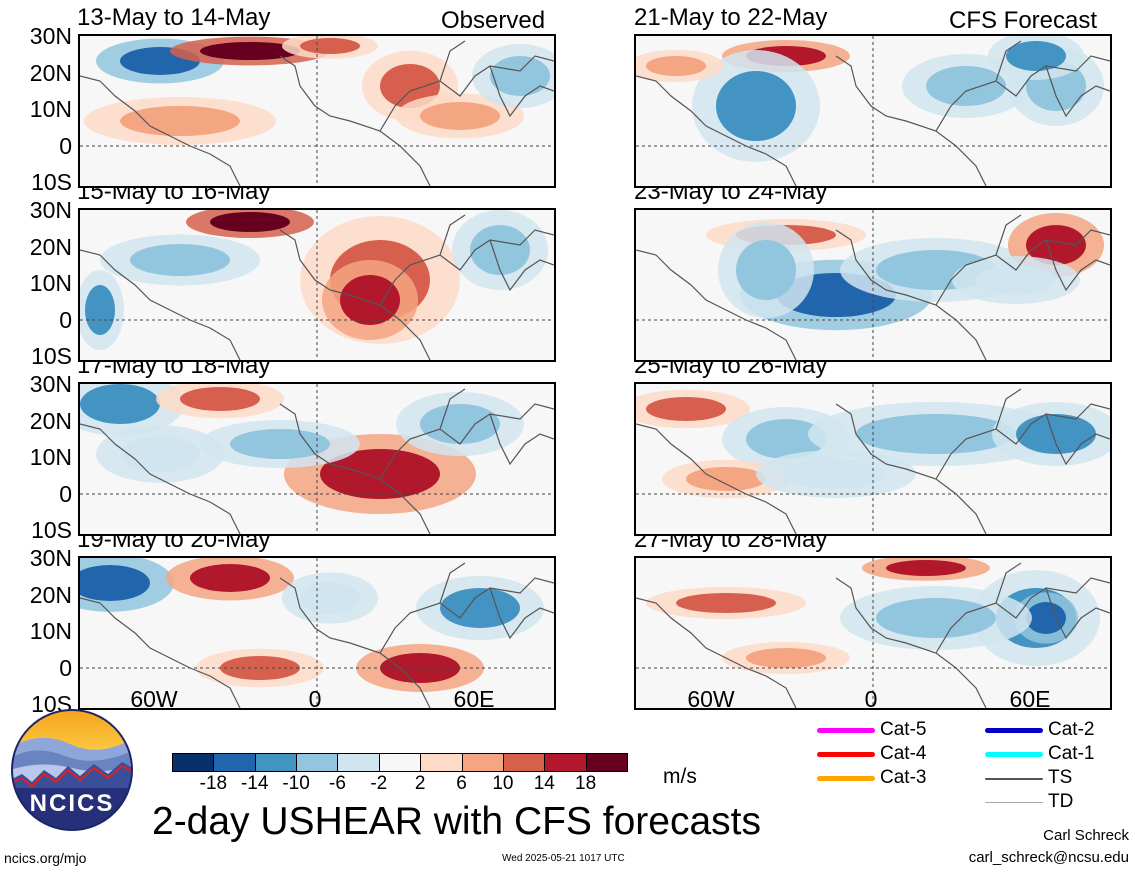 The image size is (1135, 872). What do you see at coordinates (461, 783) in the screenshot?
I see `colorbar-tick-label: 6` at bounding box center [461, 783].